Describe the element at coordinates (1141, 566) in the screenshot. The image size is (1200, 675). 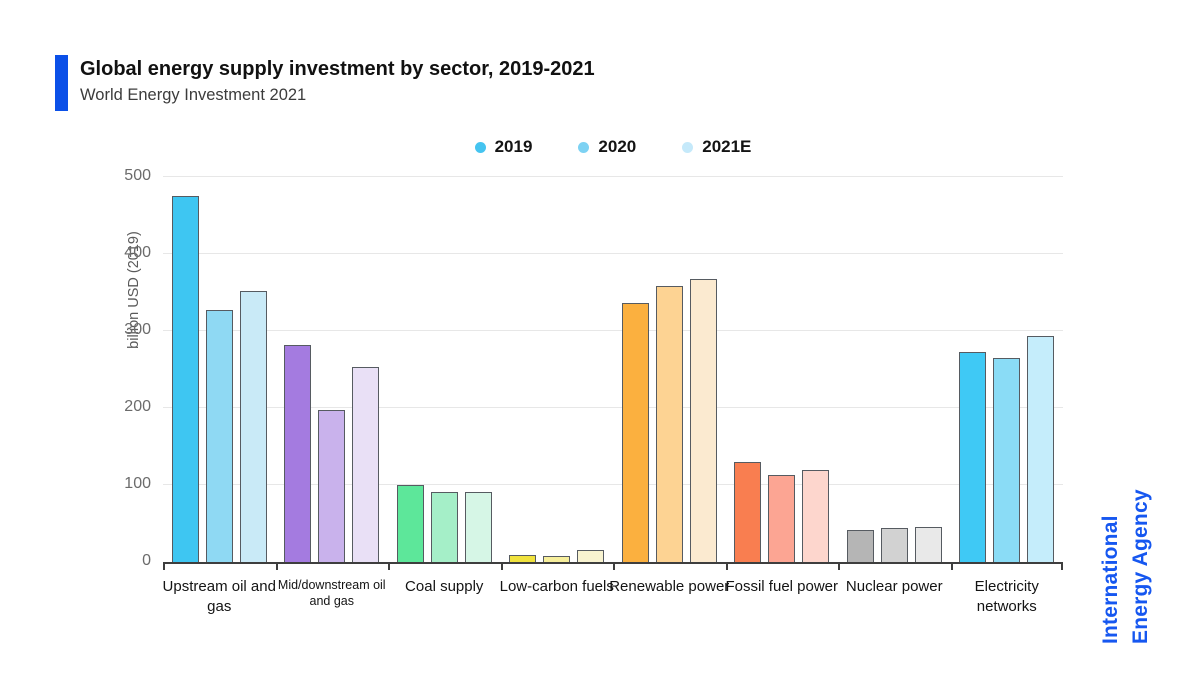
I see `iea-wordmark-line2: Energy Agency` at that location.